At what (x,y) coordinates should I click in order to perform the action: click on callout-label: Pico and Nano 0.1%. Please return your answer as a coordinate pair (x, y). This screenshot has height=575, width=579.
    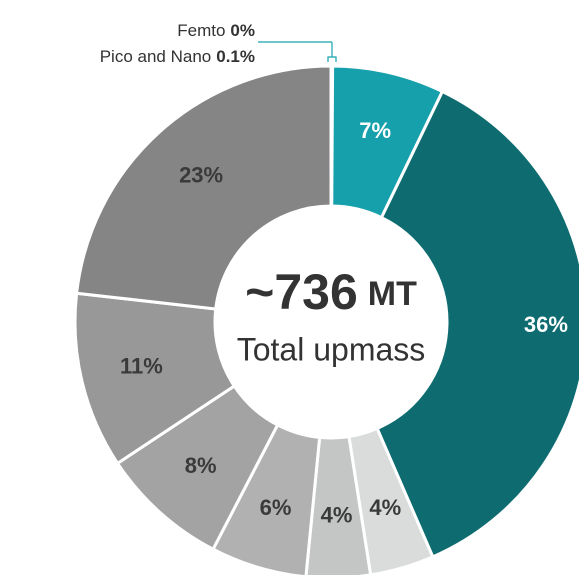
    Looking at the image, I should click on (177, 56).